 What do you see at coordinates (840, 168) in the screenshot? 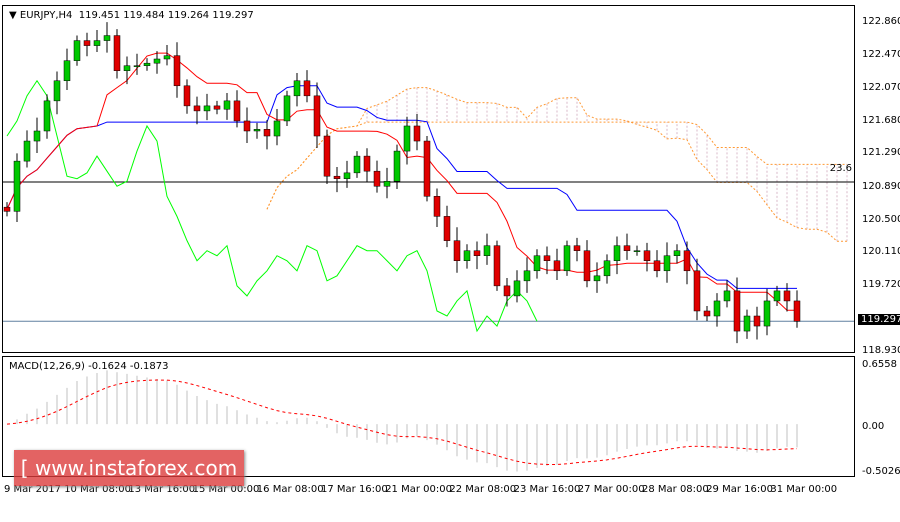
I see `fib-label: 23.6` at bounding box center [840, 168].